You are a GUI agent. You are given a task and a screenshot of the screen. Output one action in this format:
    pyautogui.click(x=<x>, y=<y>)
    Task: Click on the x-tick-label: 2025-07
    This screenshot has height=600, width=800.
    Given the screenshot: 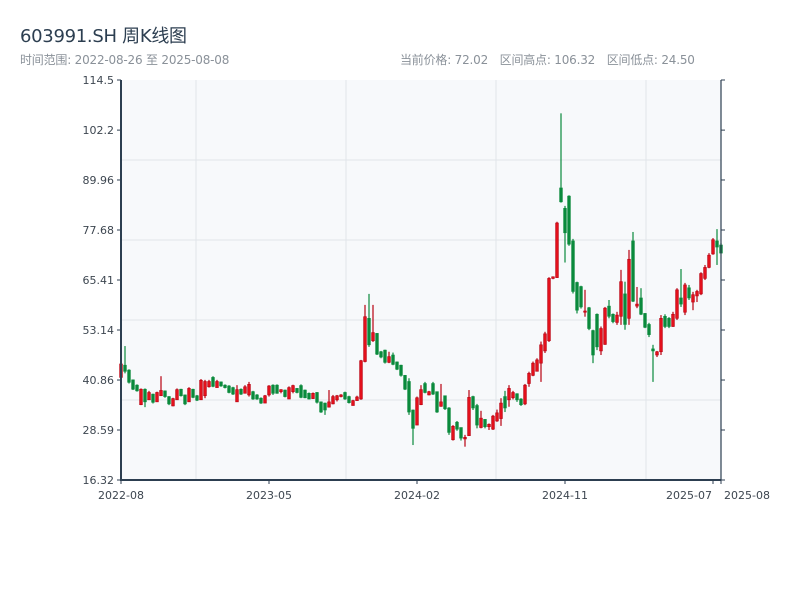 What is the action you would take?
    pyautogui.click(x=689, y=495)
    